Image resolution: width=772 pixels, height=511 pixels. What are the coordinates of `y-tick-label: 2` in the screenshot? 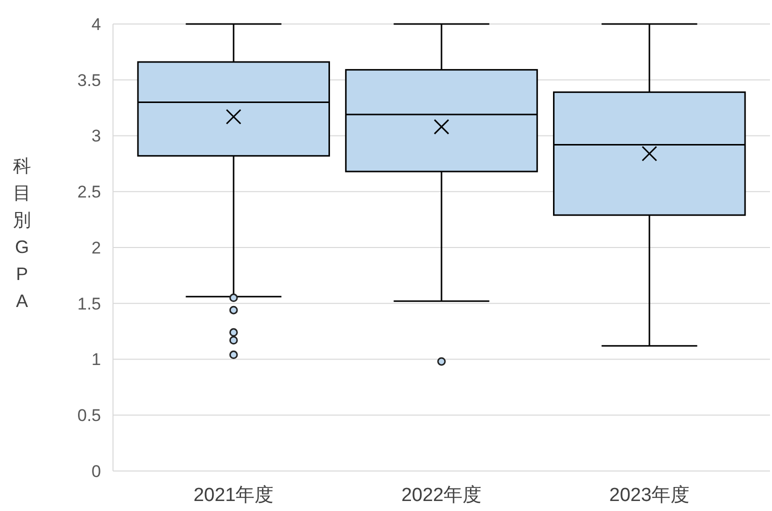 It's located at (96, 248).